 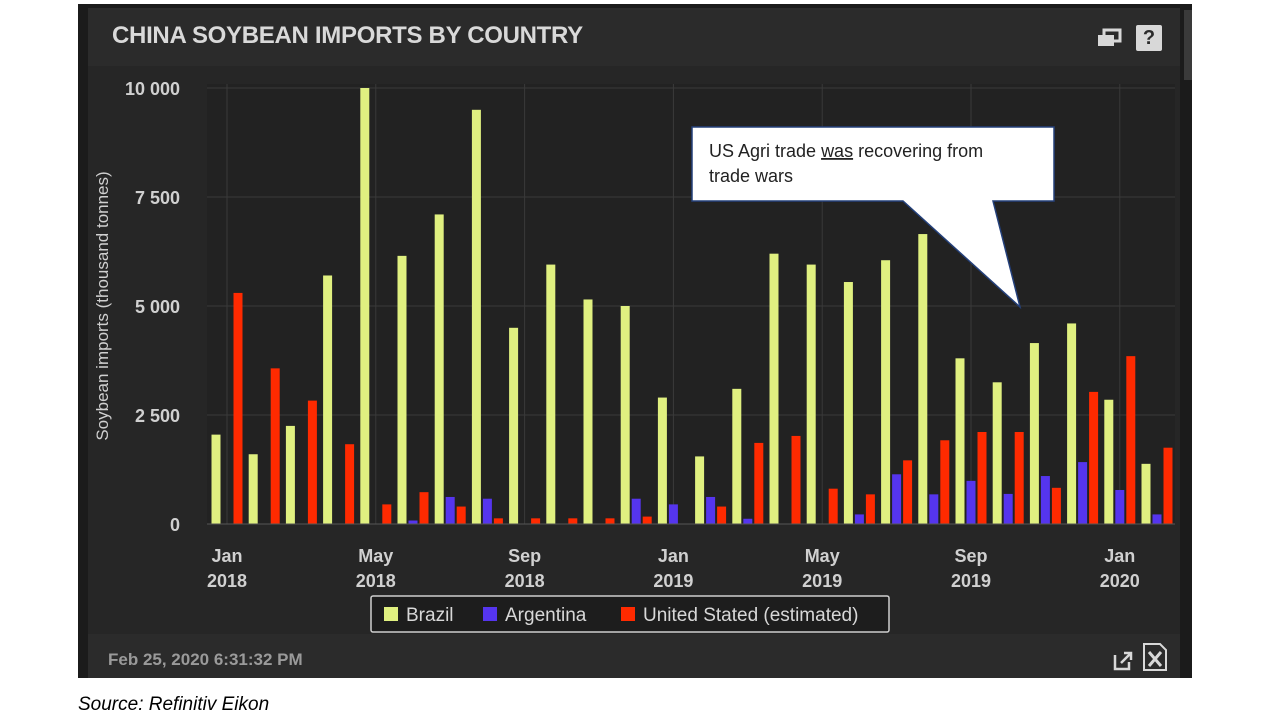 What do you see at coordinates (546, 615) in the screenshot?
I see `legend-label: Argentina` at bounding box center [546, 615].